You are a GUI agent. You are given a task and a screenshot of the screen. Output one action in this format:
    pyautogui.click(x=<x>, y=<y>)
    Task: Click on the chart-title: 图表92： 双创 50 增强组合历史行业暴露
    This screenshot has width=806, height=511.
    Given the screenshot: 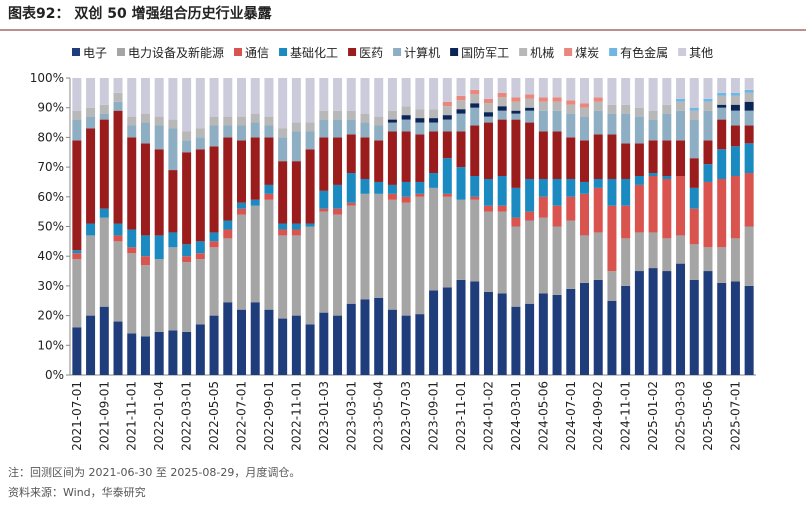 What is the action you would take?
    pyautogui.click(x=140, y=13)
    